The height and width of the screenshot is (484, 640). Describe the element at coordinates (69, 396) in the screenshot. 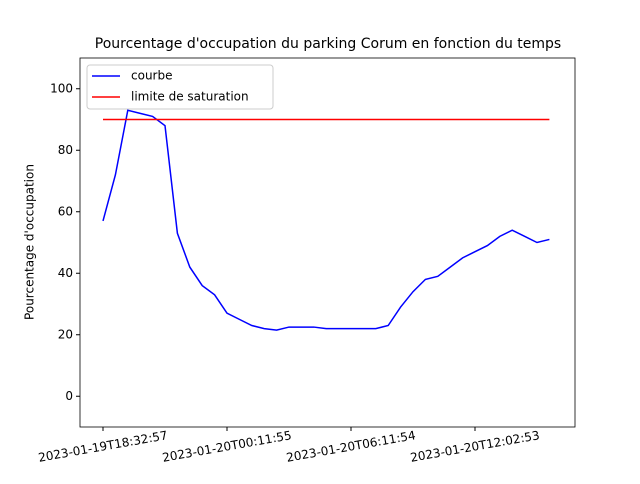

I see `y-tick-label: 0` at that location.